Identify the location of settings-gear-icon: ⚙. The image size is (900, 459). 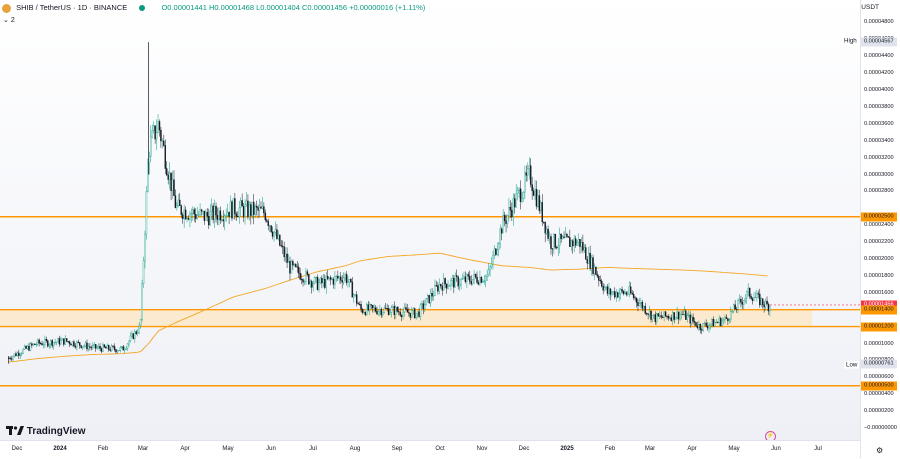
(880, 450).